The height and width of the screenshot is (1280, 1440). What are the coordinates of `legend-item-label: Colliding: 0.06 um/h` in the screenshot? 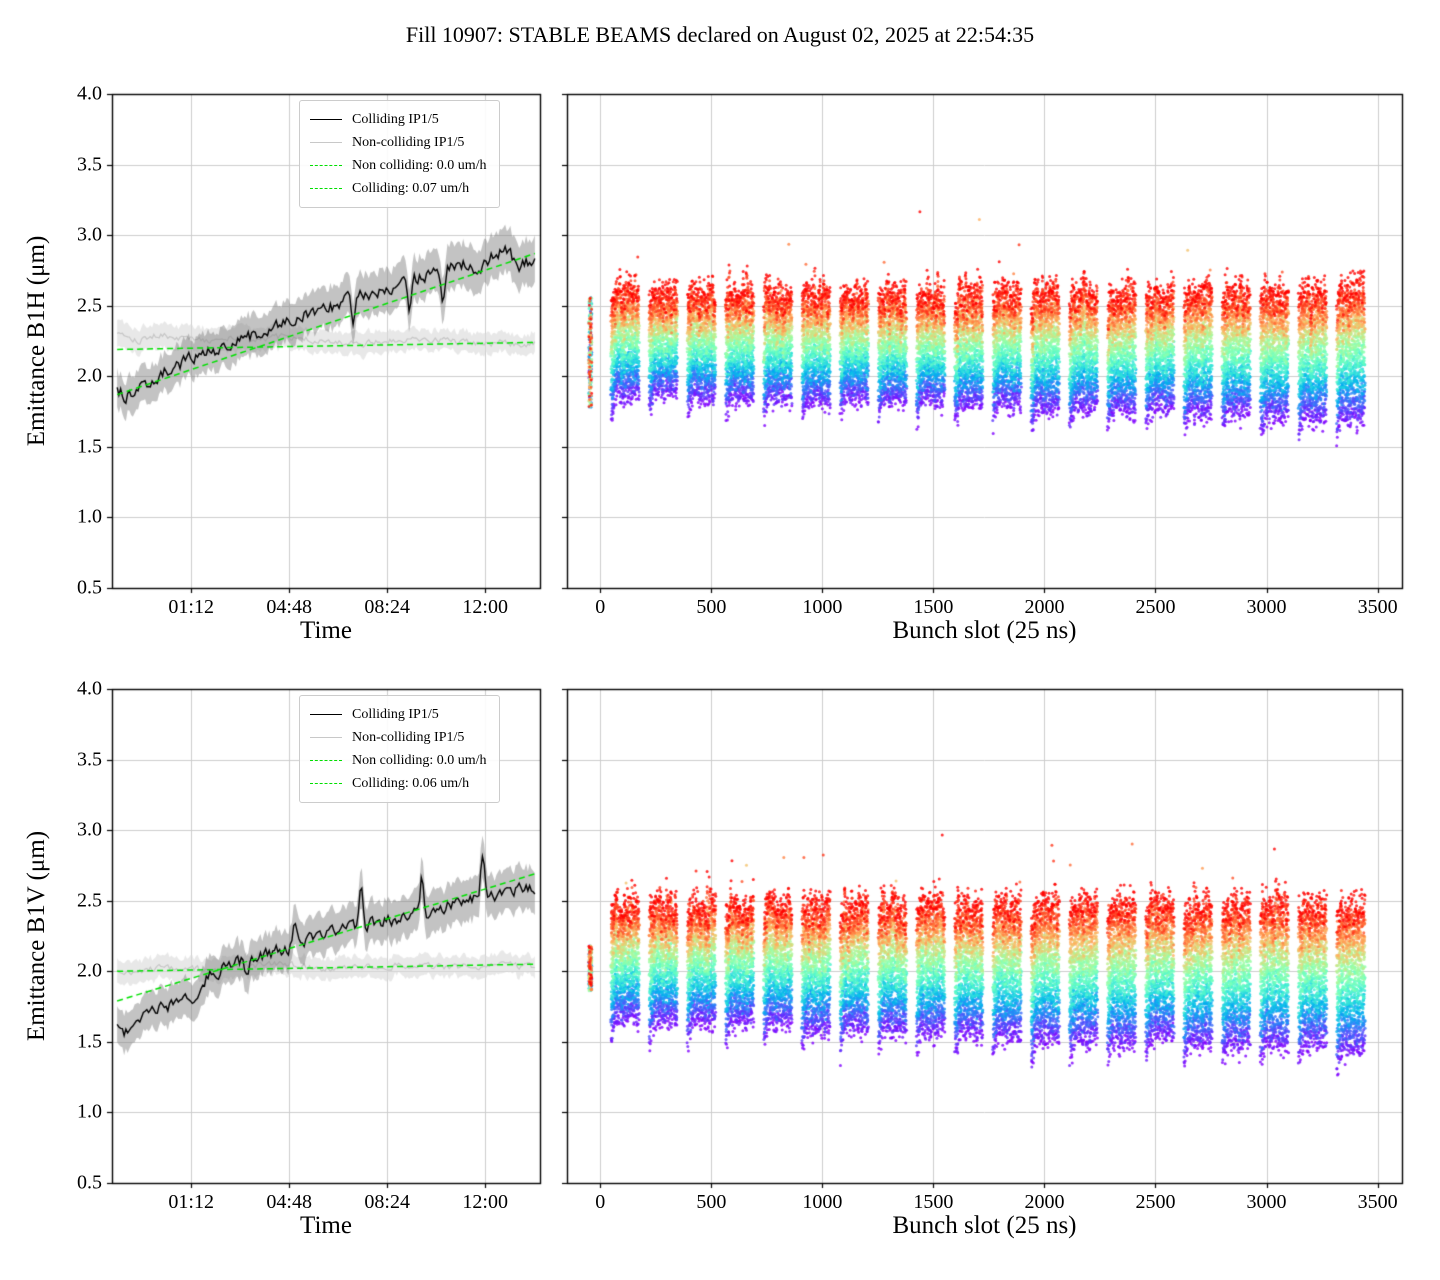 It's located at (411, 783).